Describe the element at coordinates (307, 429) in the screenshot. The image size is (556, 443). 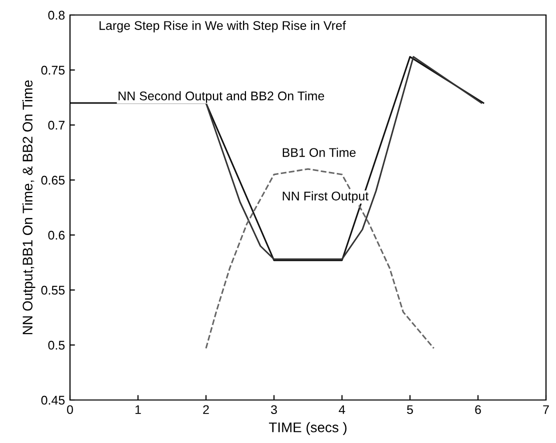
I see `x-axis-title: TIME (secs )` at that location.